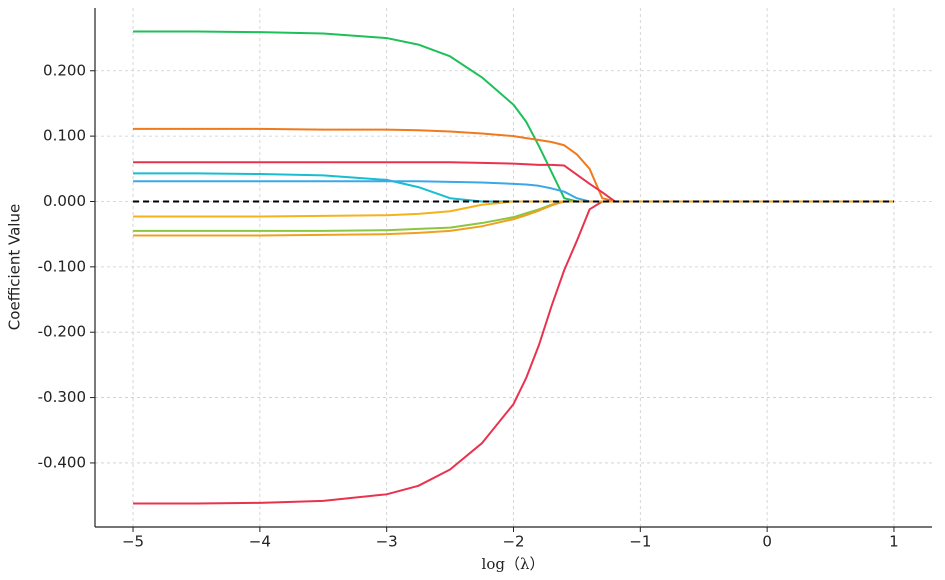  I want to click on x-tick-label: 1, so click(894, 542).